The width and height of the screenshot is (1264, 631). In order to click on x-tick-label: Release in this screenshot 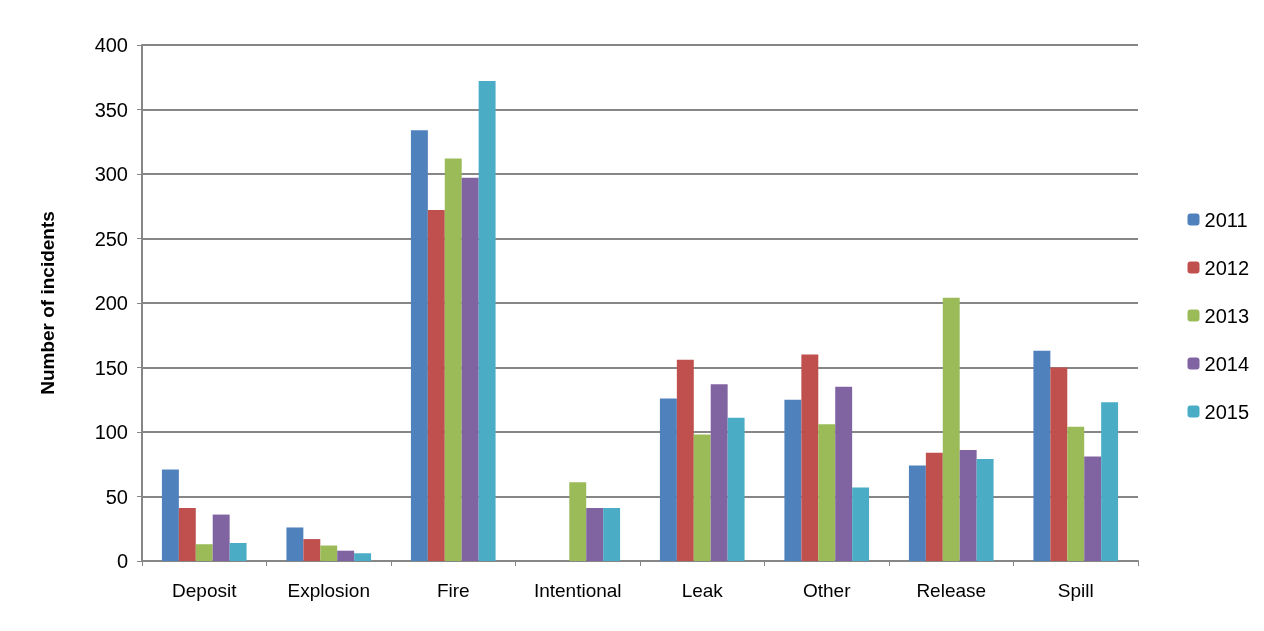, I will do `click(951, 590)`.